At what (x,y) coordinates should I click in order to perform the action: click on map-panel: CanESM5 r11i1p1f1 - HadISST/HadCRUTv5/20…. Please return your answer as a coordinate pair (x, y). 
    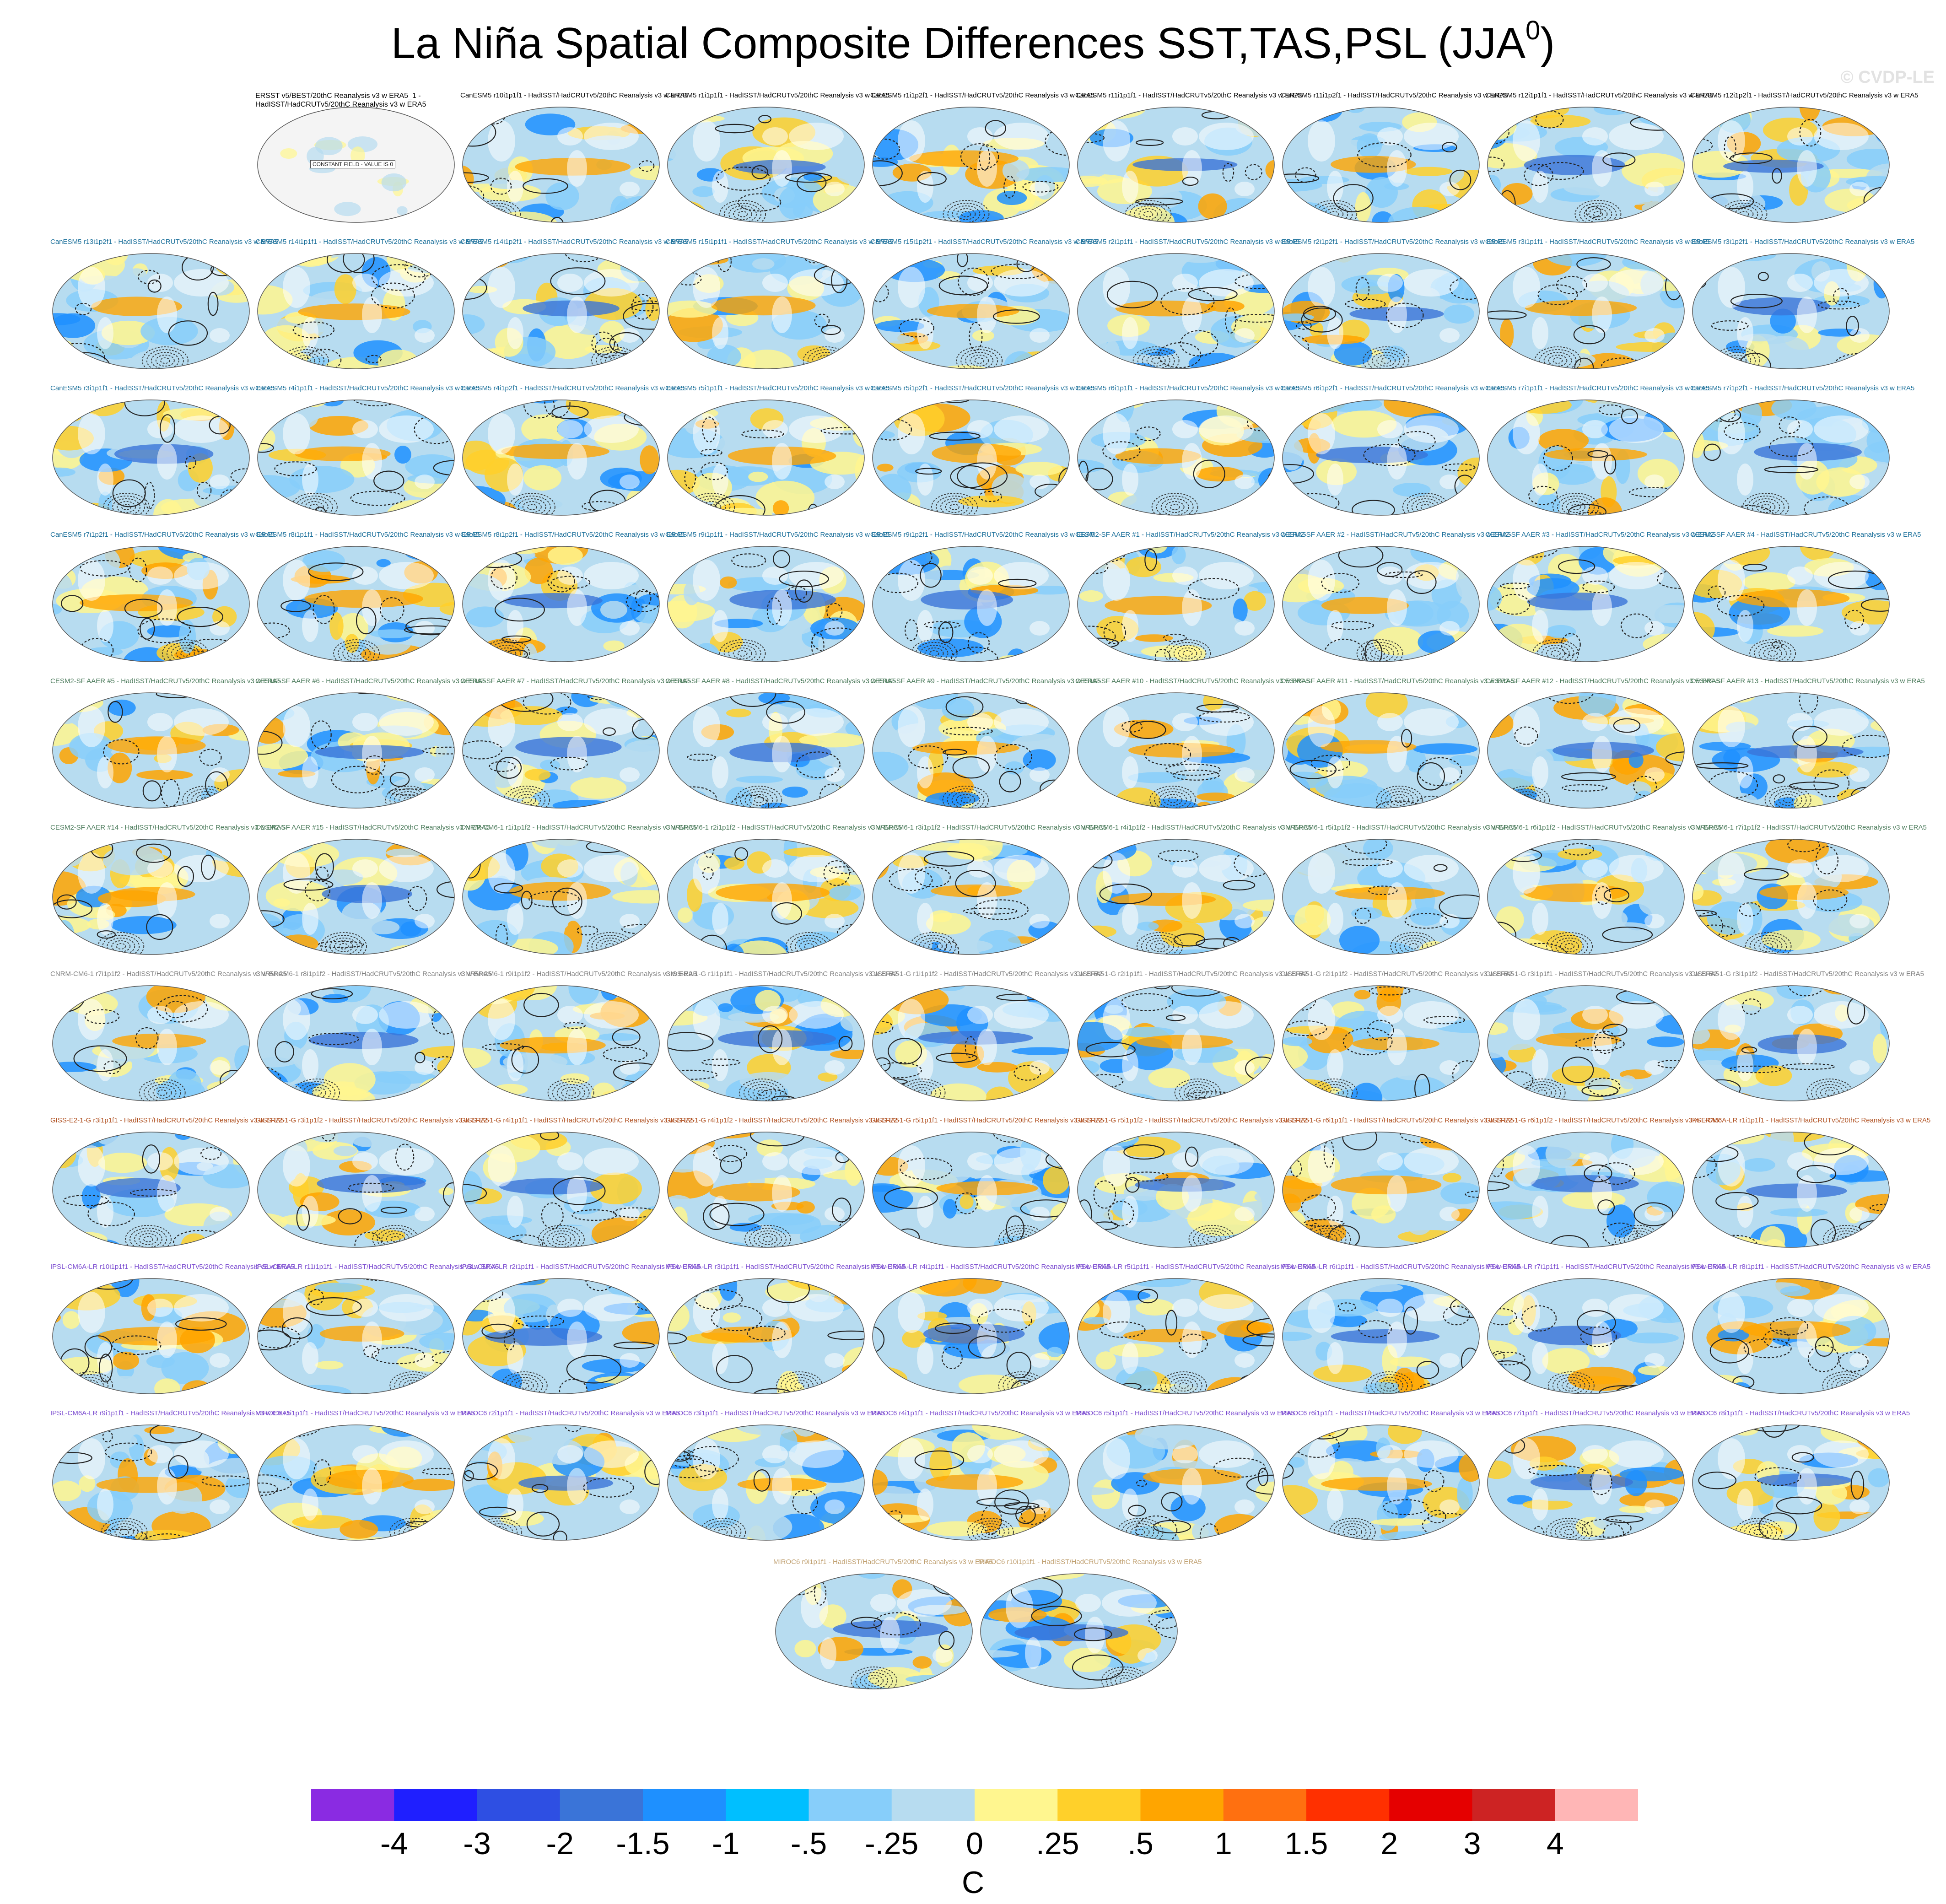
    Looking at the image, I should click on (1189, 159).